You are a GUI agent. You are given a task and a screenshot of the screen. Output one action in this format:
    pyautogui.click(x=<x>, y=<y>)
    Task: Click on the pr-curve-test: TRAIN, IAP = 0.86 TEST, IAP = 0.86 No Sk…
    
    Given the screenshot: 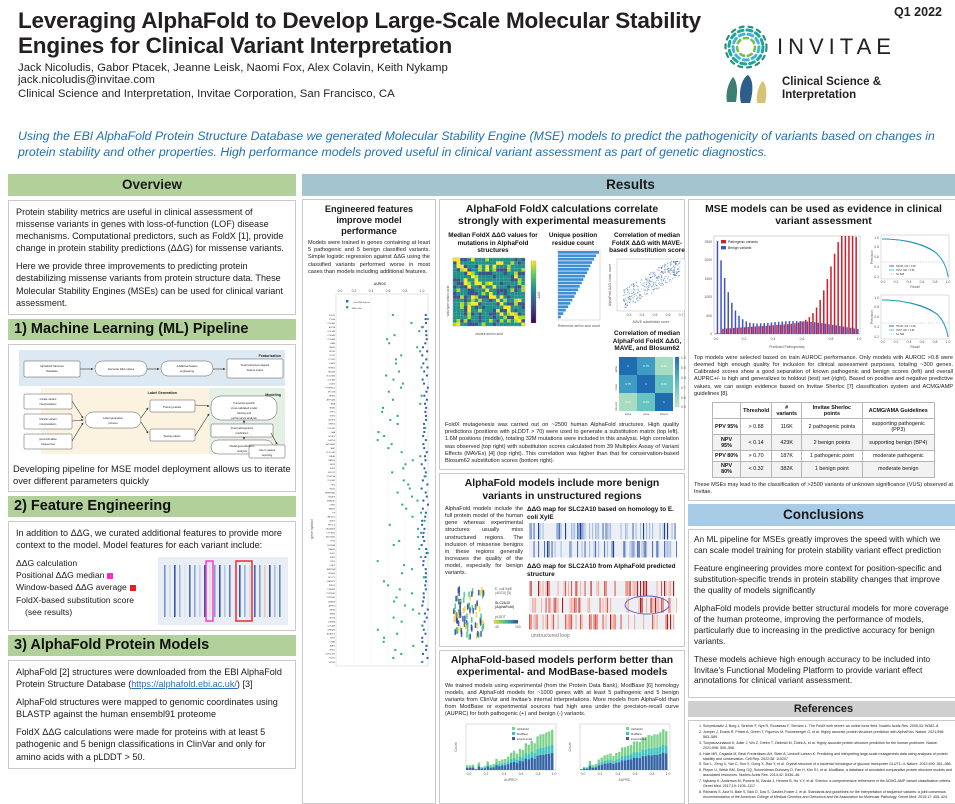 What is the action you would take?
    pyautogui.click(x=911, y=321)
    